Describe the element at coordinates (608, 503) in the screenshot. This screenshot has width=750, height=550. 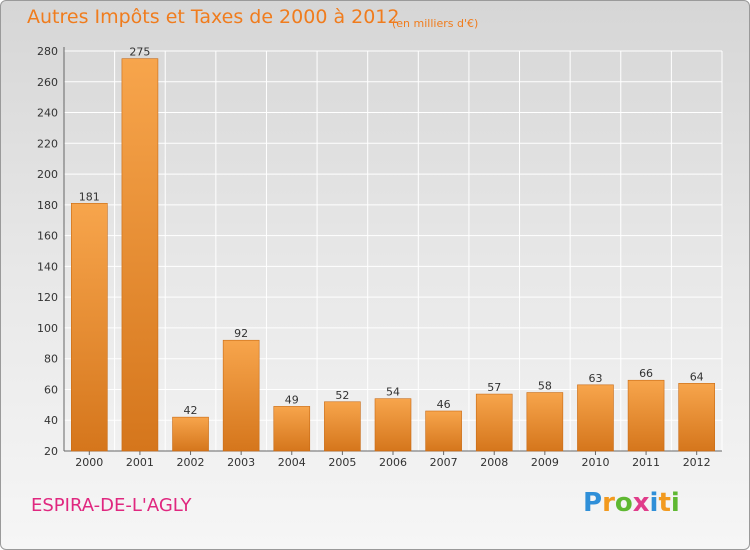
I see `logo-letter: r` at that location.